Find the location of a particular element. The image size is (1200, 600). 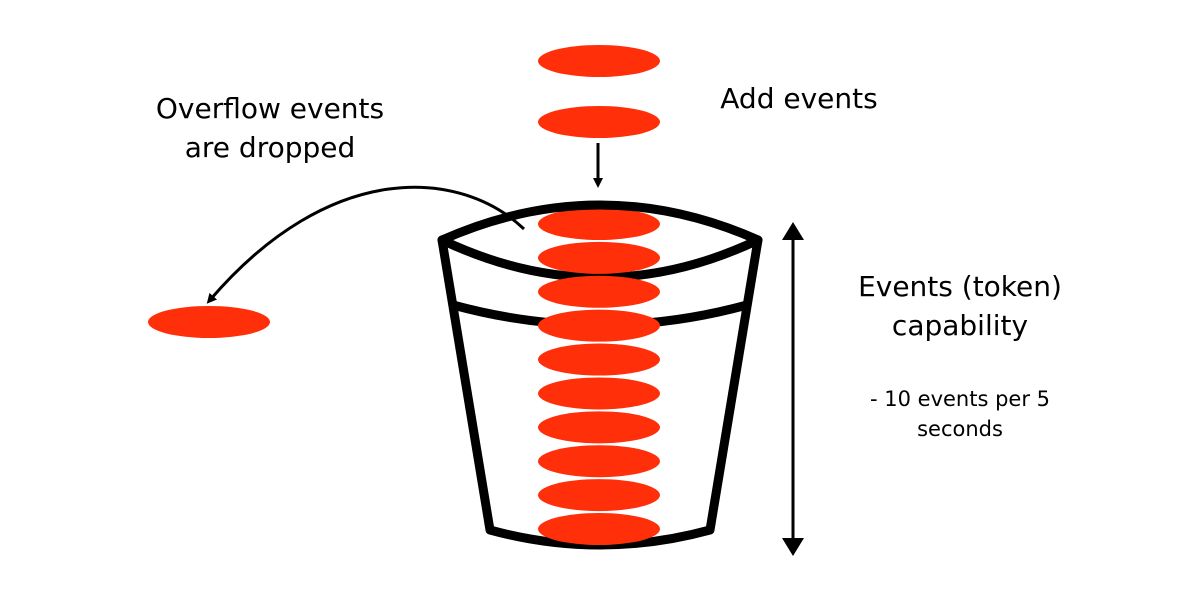

capacity-label-line2: capability is located at coordinates (960, 325).